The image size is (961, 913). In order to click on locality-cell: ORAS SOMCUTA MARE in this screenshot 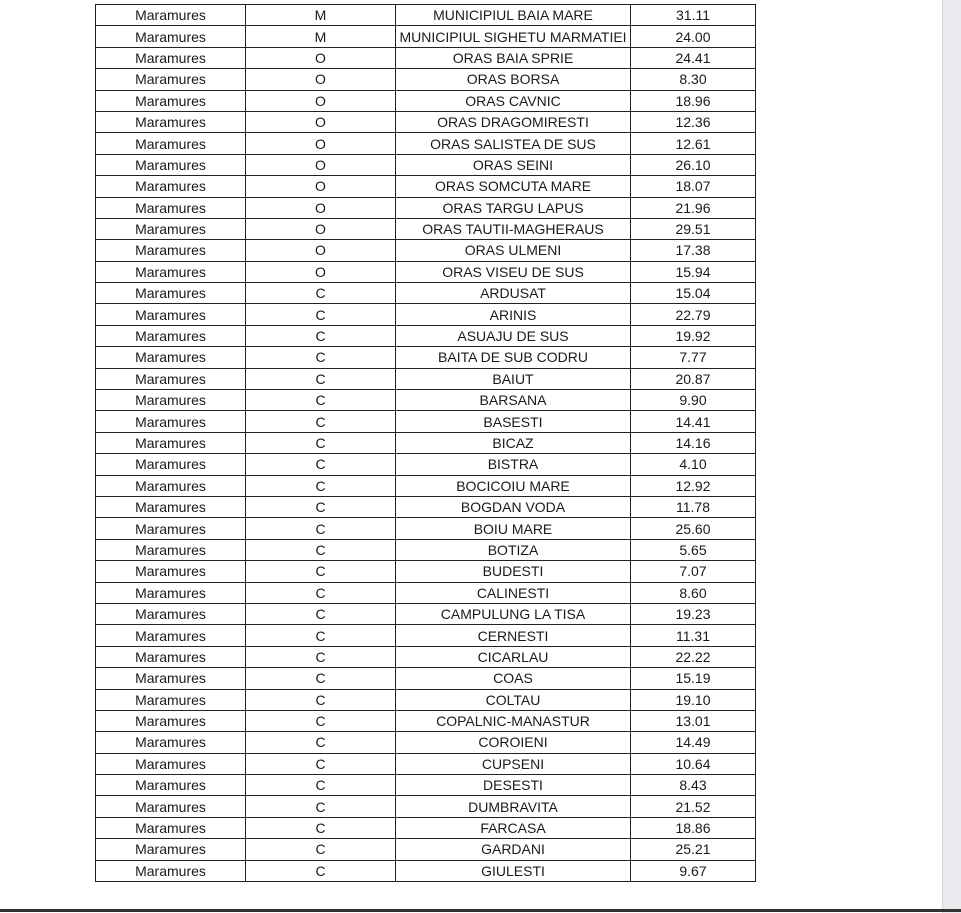, I will do `click(513, 186)`.